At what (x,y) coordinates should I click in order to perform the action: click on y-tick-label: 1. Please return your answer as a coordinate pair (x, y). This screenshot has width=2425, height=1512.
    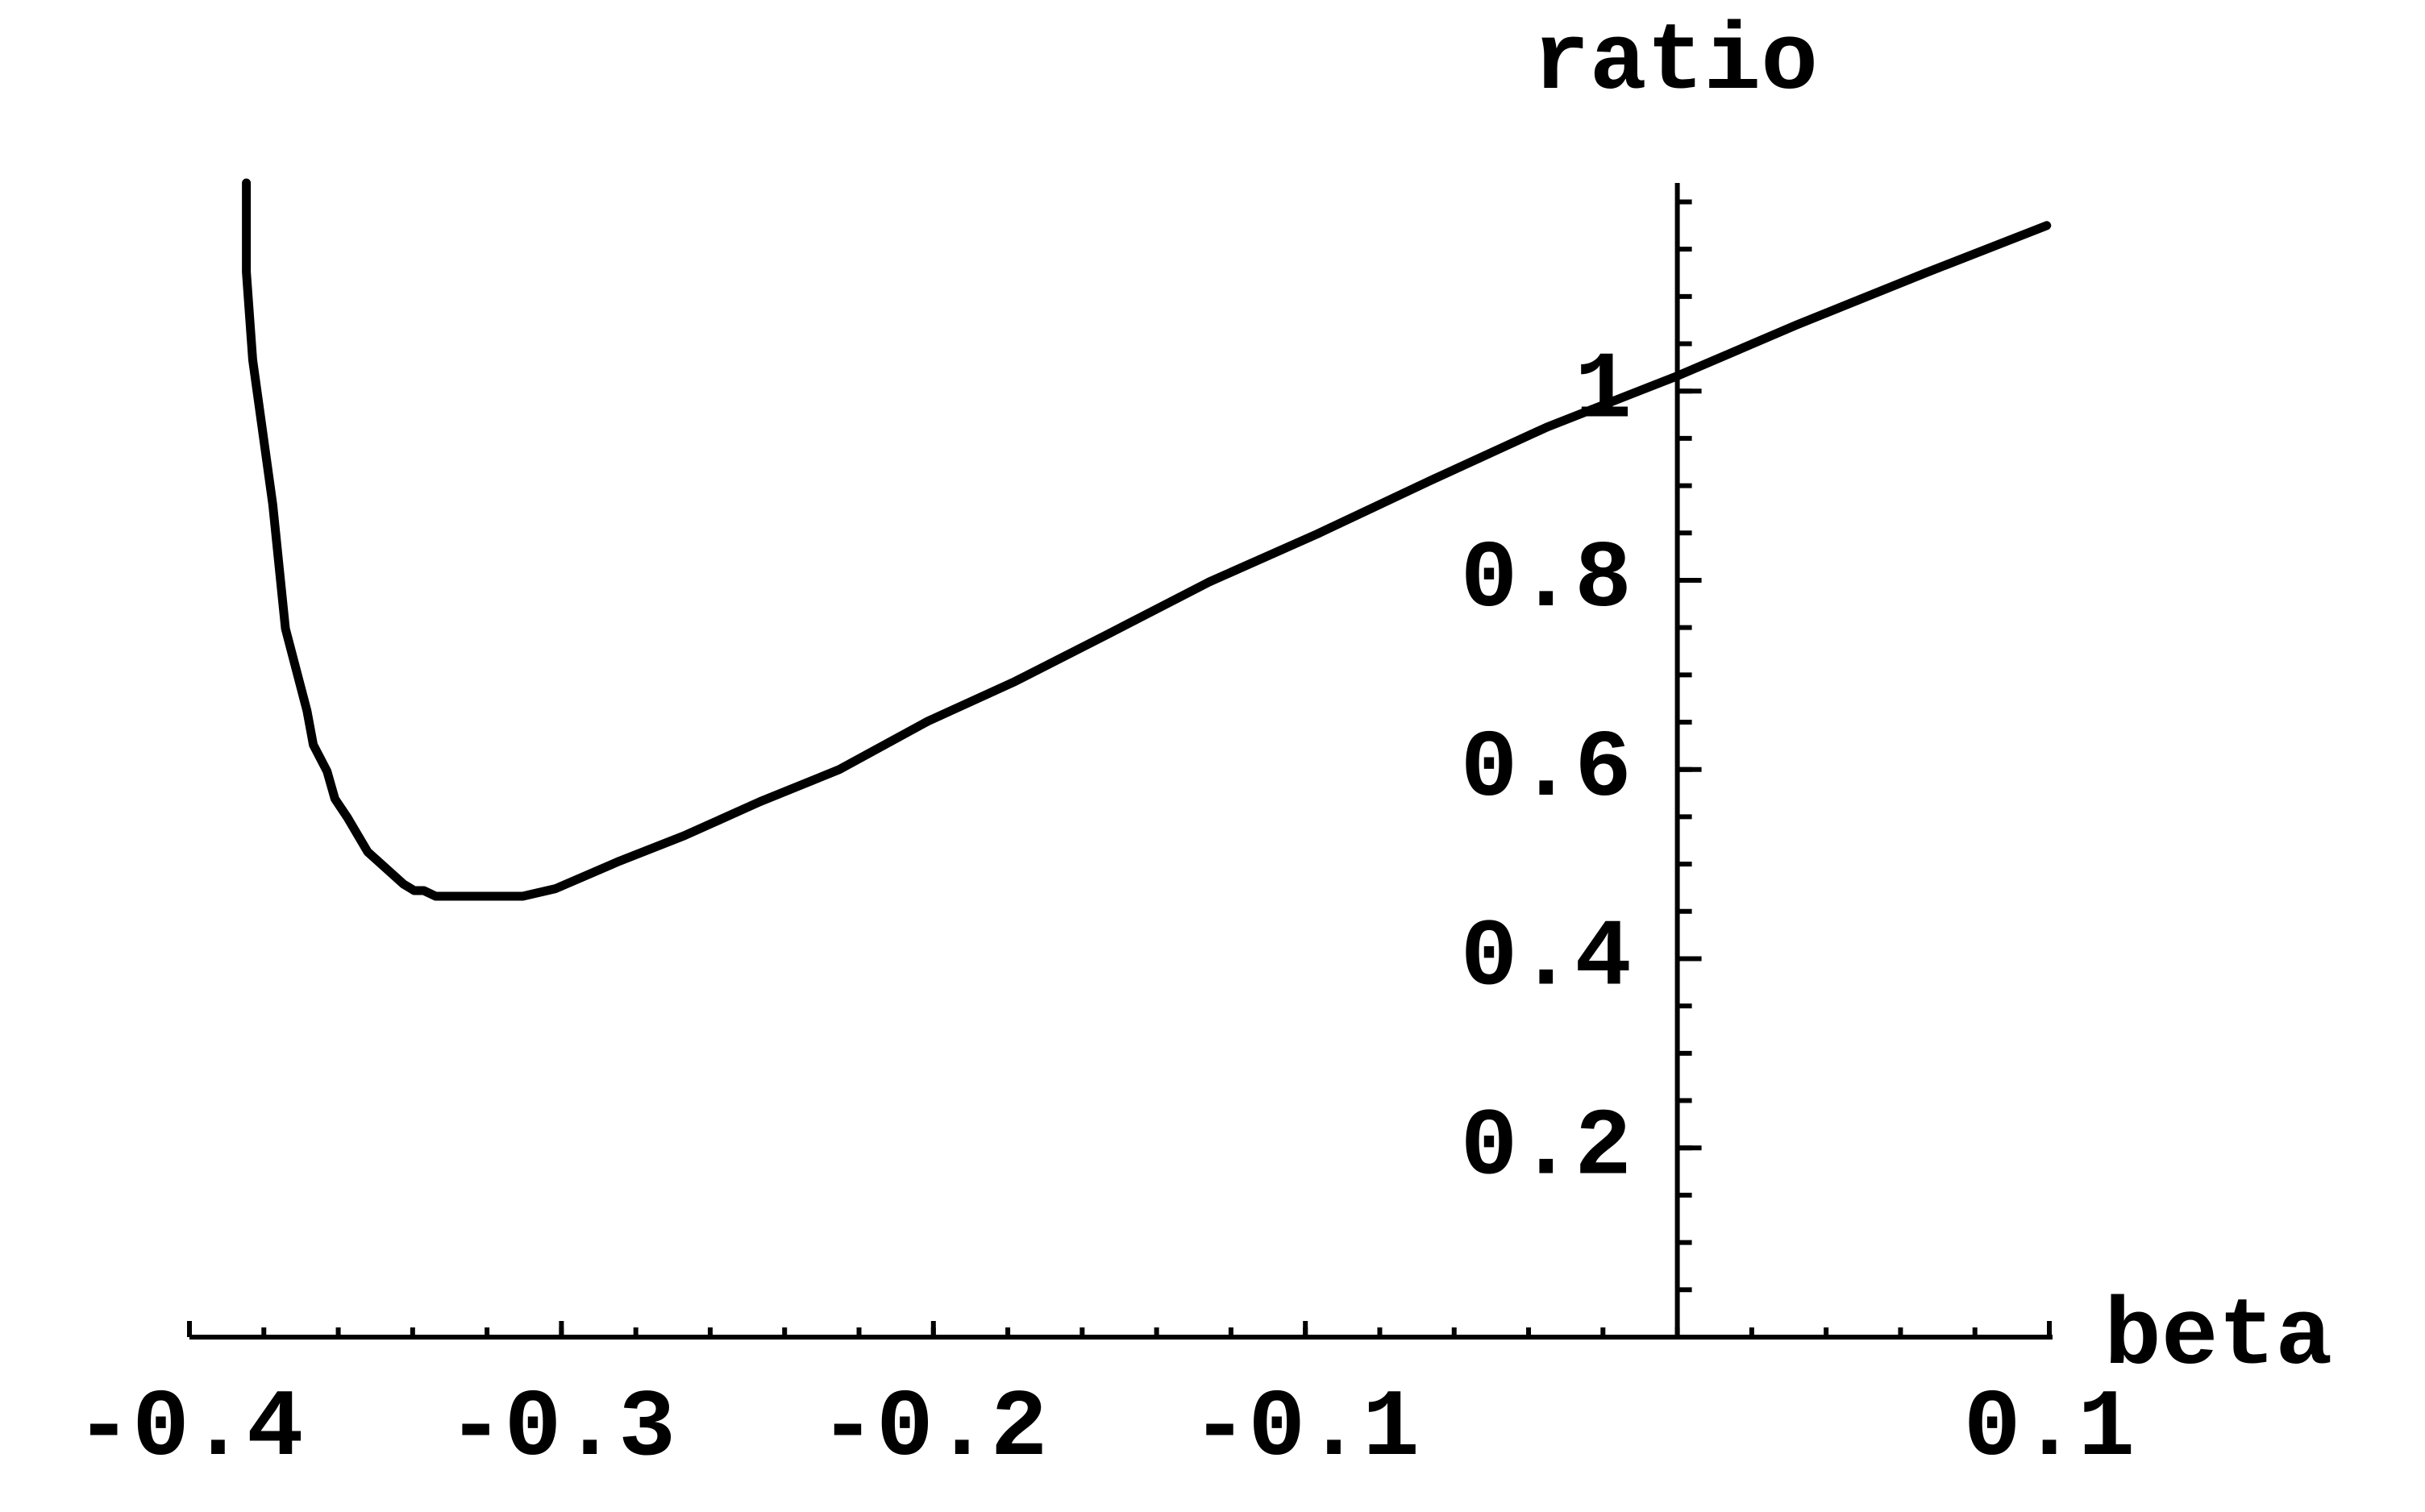
    Looking at the image, I should click on (1603, 391).